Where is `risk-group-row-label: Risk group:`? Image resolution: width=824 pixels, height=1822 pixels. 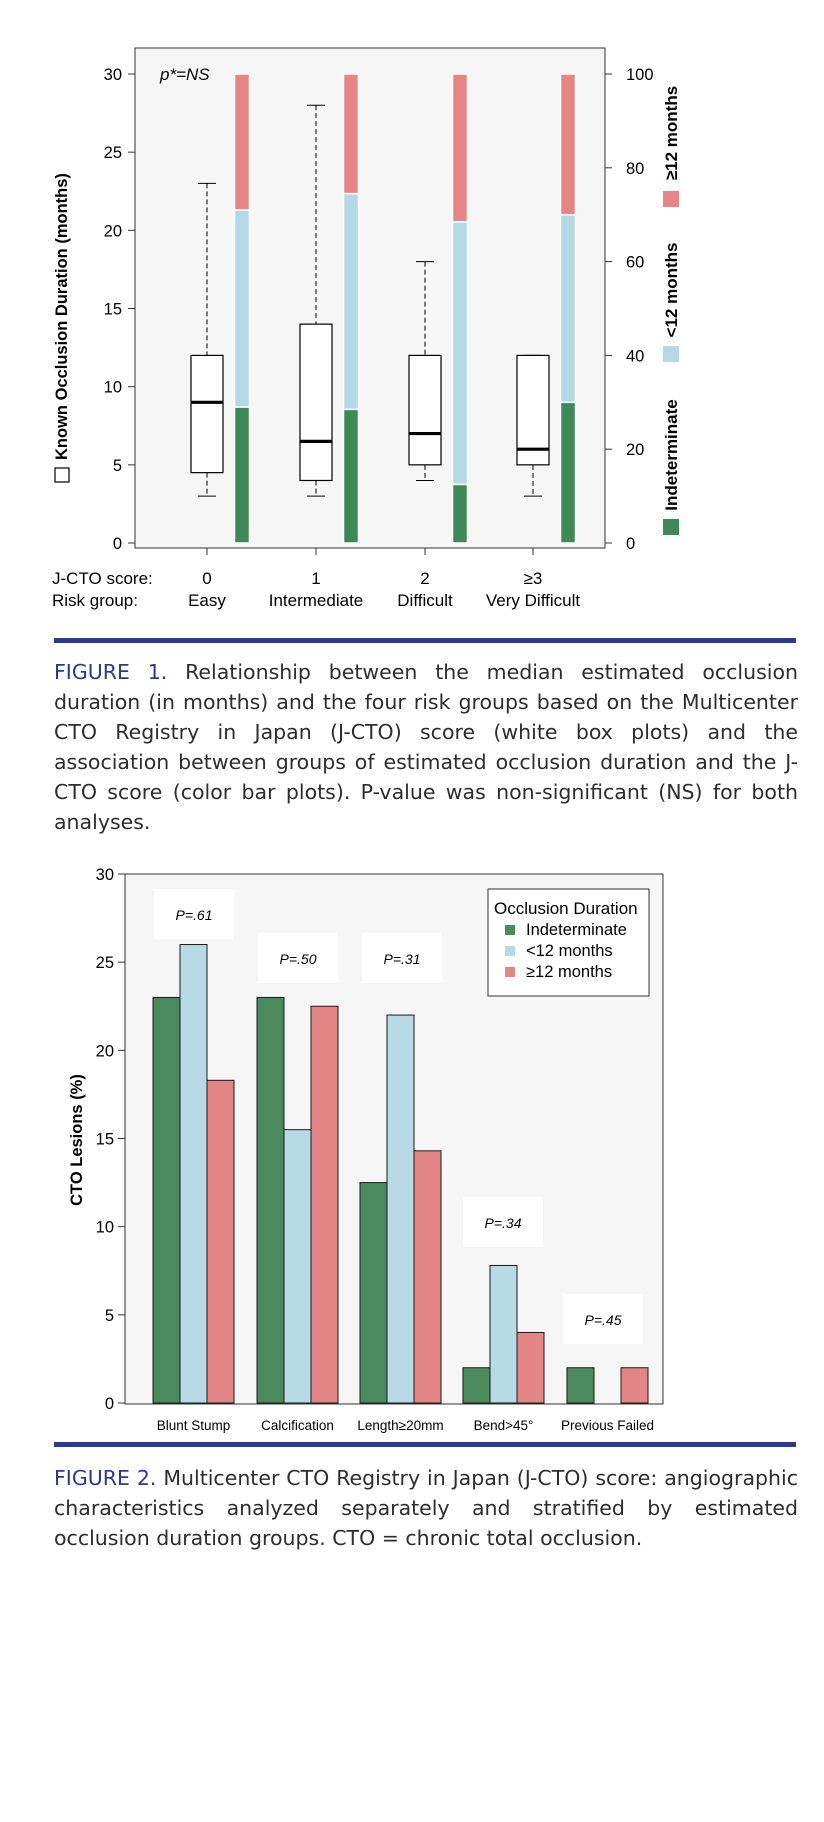 risk-group-row-label: Risk group: is located at coordinates (95, 600).